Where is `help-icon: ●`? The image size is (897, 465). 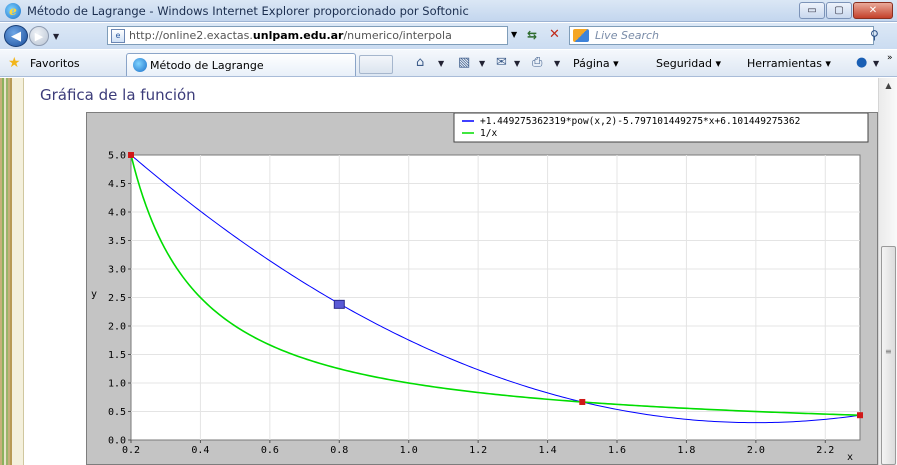 help-icon: ● is located at coordinates (862, 62).